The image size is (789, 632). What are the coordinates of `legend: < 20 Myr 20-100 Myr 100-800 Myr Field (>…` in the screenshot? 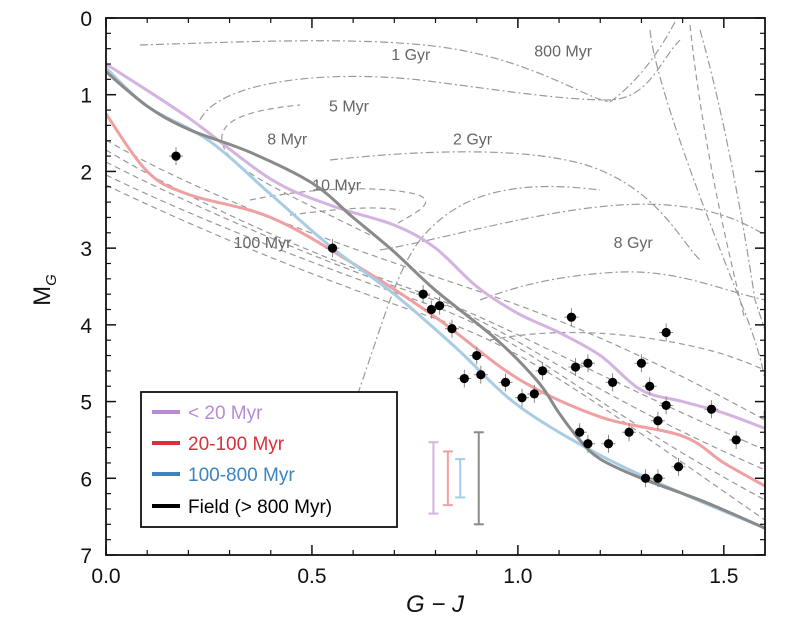 It's located at (269, 459).